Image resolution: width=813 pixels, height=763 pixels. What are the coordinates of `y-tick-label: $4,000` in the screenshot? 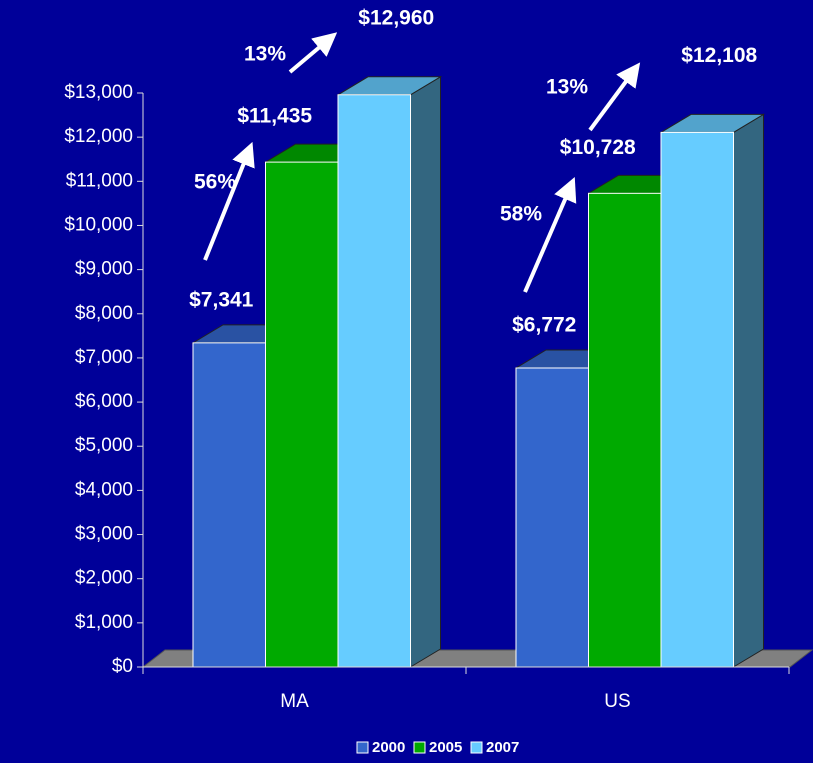 It's located at (104, 489).